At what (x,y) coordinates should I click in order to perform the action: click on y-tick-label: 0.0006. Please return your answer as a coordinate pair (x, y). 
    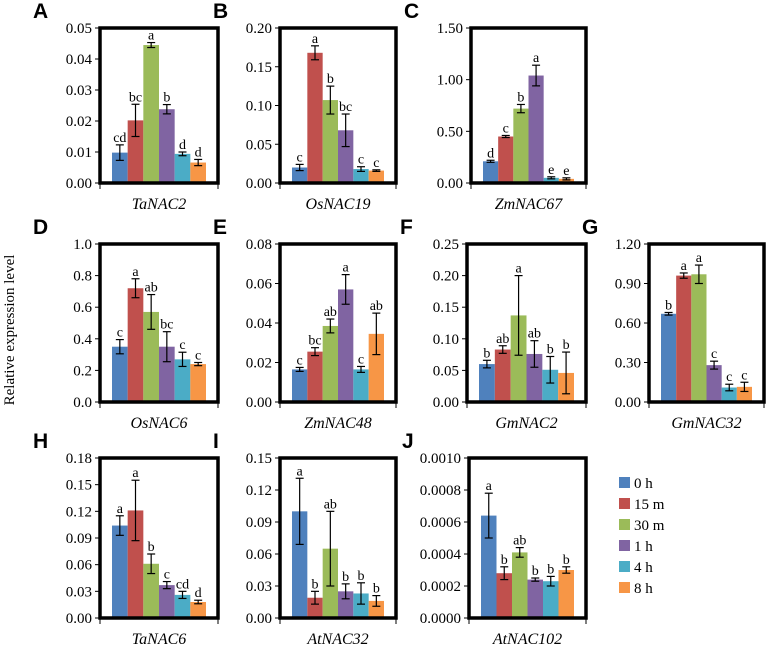
    Looking at the image, I should click on (441, 523).